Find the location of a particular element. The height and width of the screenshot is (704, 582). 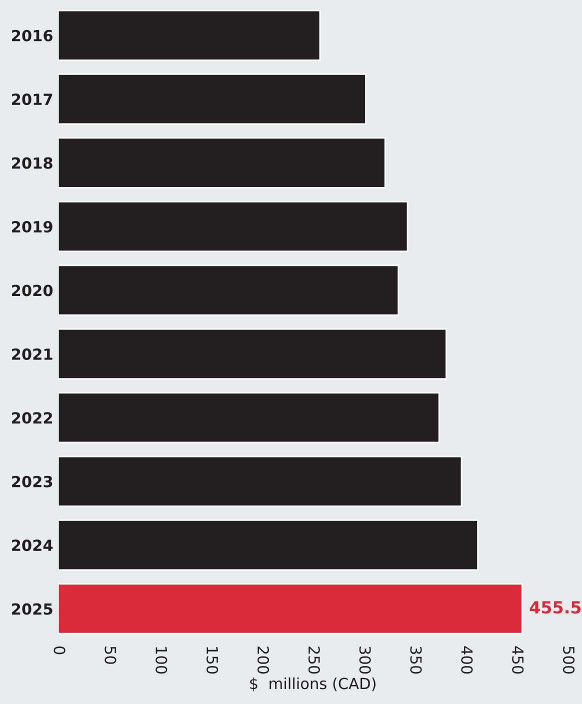

x-tick-label: 0 is located at coordinates (60, 650).